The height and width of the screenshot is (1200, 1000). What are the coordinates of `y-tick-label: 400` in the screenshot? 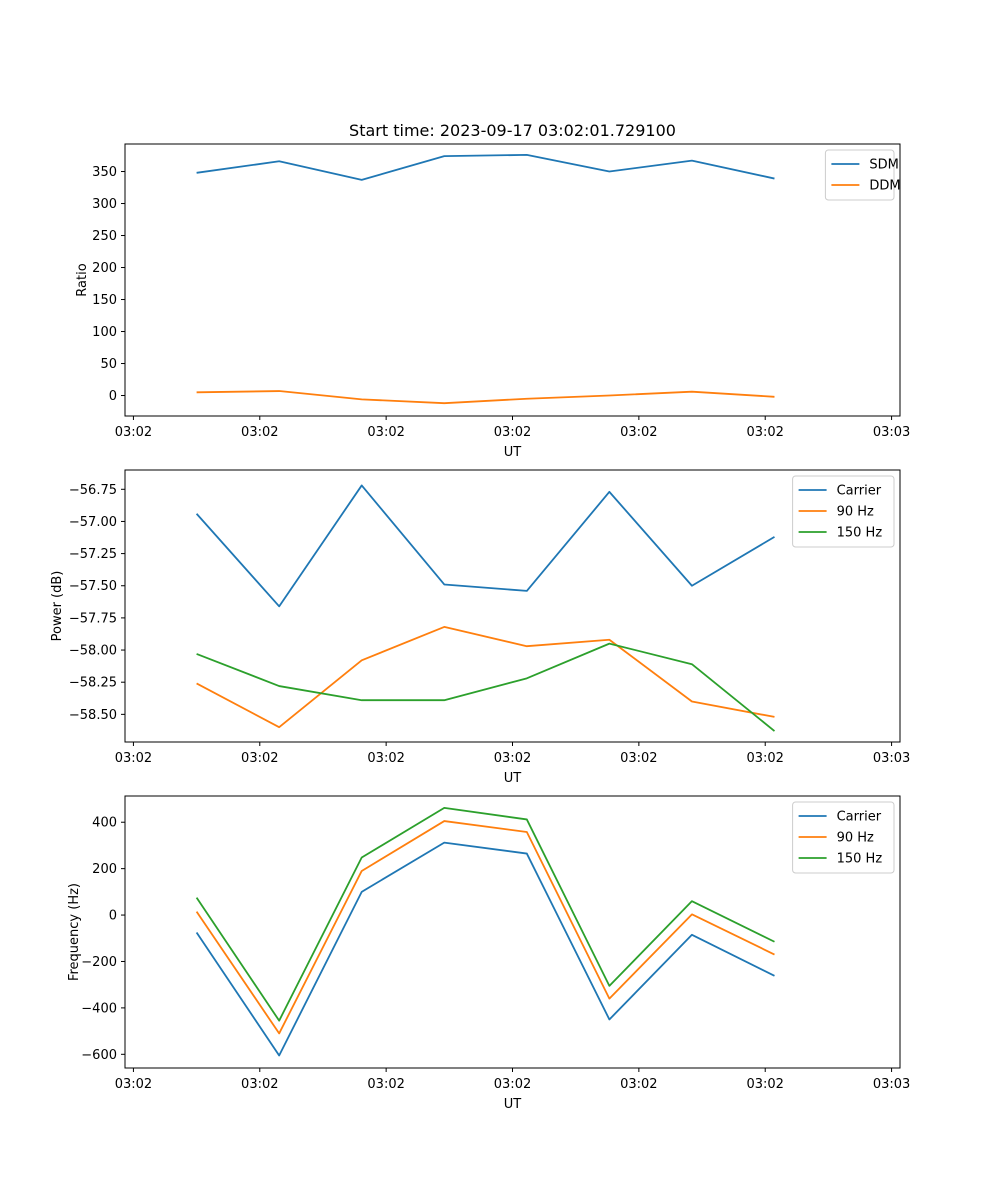 It's located at (104, 823).